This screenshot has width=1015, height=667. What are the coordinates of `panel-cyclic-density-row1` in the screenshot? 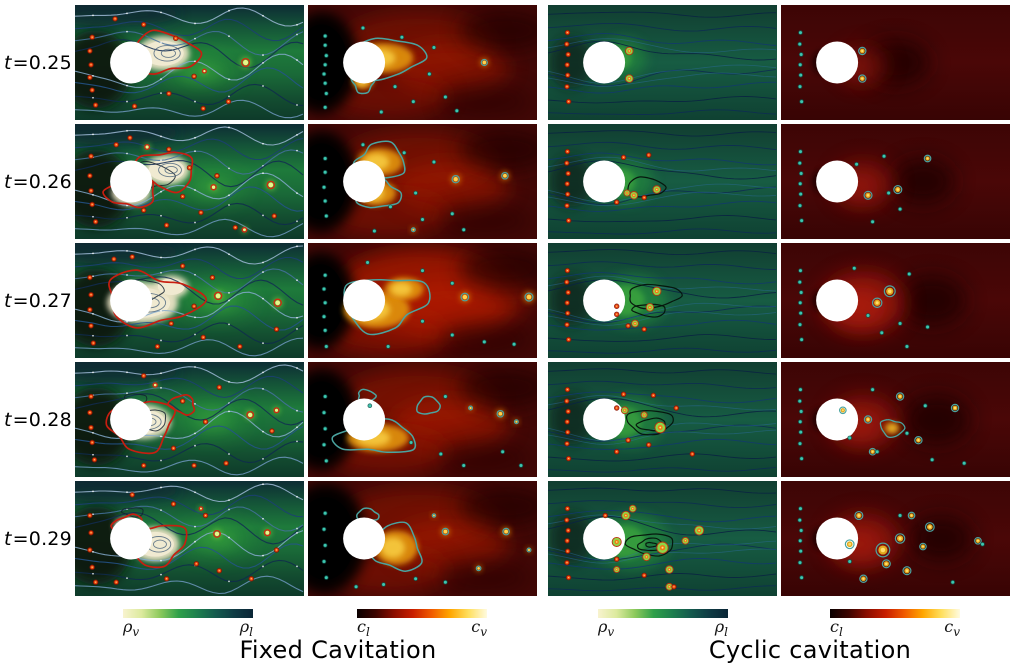 It's located at (662, 181).